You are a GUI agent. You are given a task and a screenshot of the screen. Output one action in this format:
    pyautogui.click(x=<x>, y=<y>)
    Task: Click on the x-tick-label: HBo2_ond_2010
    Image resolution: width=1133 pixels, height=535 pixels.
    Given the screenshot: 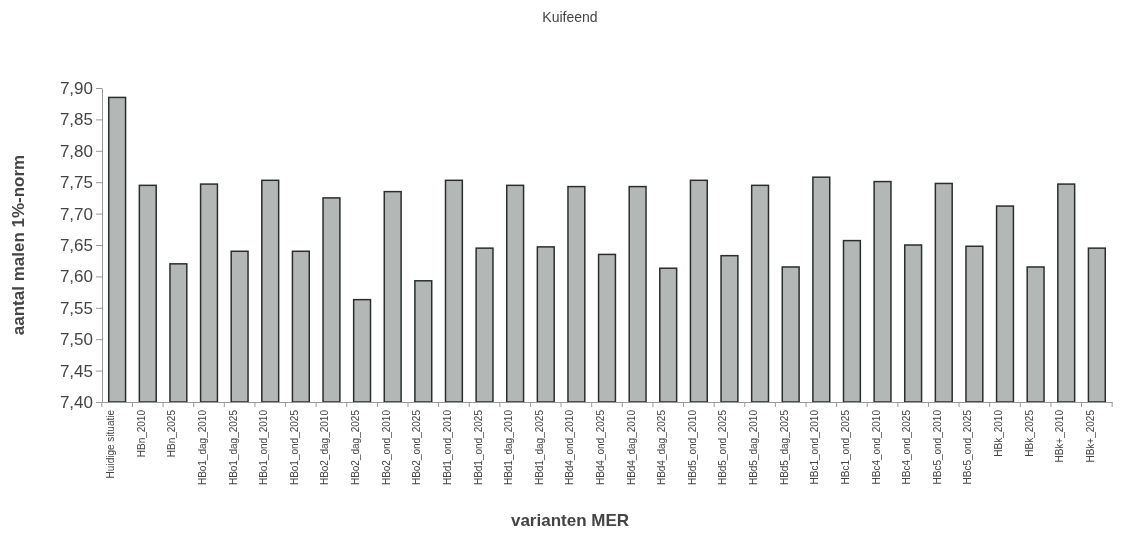 What is the action you would take?
    pyautogui.click(x=386, y=447)
    